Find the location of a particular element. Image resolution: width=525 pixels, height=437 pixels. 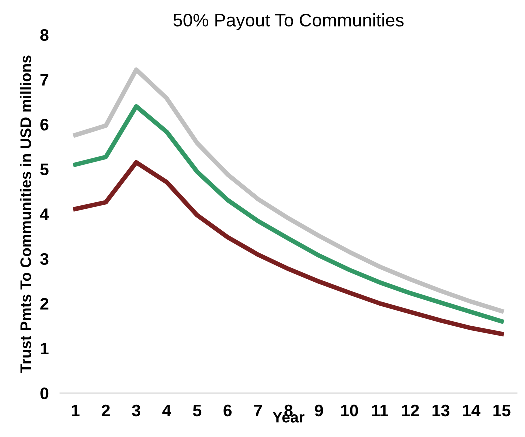

x-tick-label: 7 is located at coordinates (258, 410).